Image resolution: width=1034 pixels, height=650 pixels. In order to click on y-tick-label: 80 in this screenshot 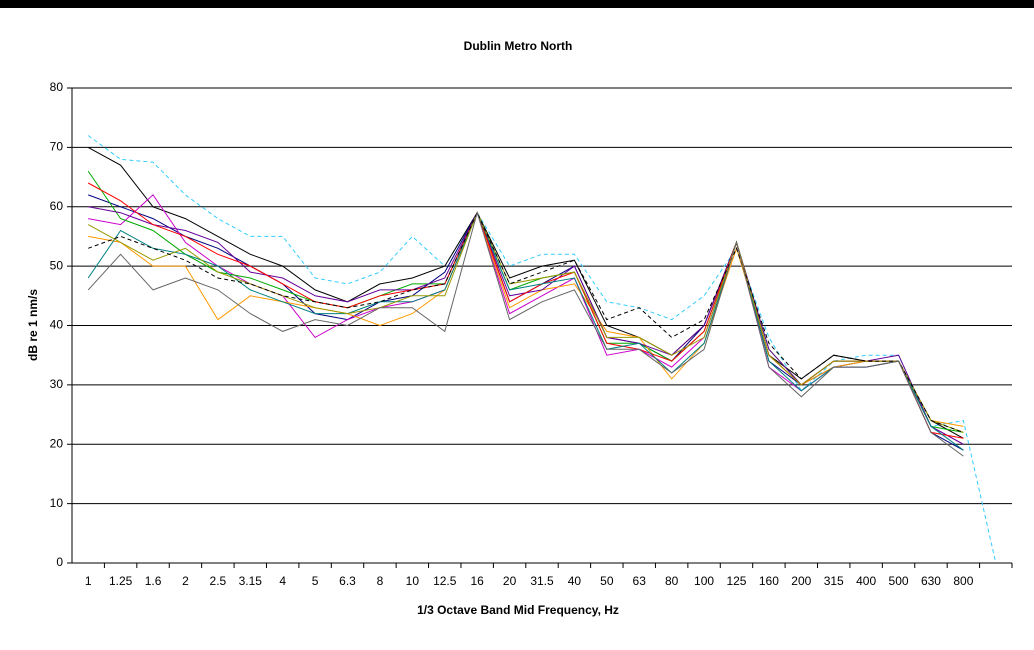, I will do `click(57, 87)`.